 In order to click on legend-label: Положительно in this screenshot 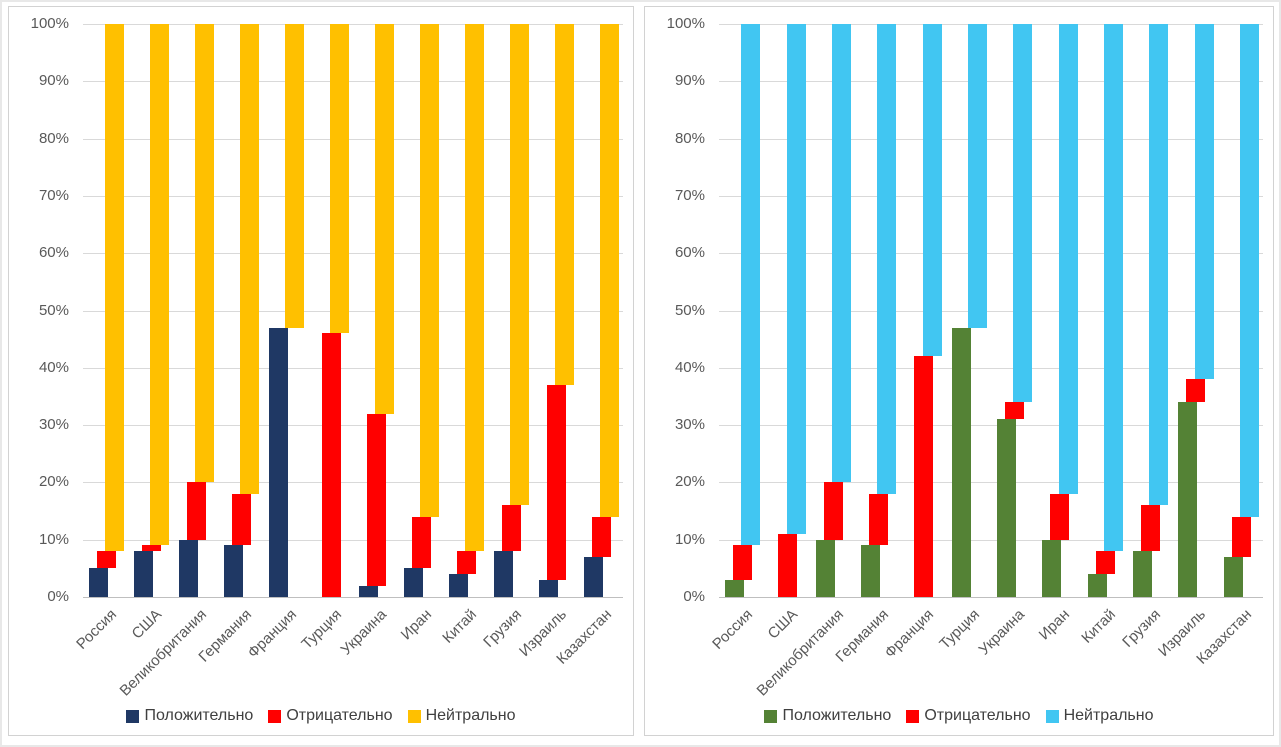, I will do `click(199, 715)`.